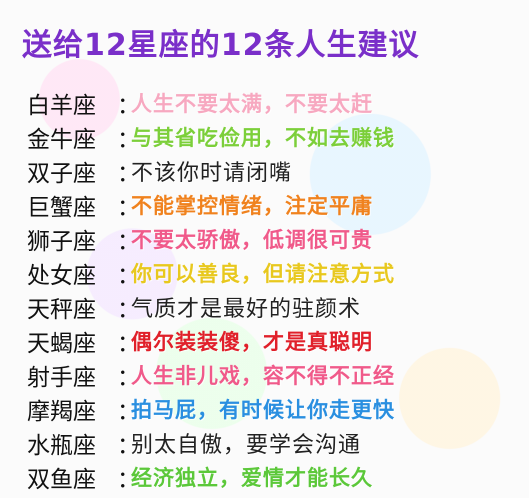 The height and width of the screenshot is (498, 529). I want to click on advice-text: 不要太骄傲，低调很可贵, so click(252, 240).